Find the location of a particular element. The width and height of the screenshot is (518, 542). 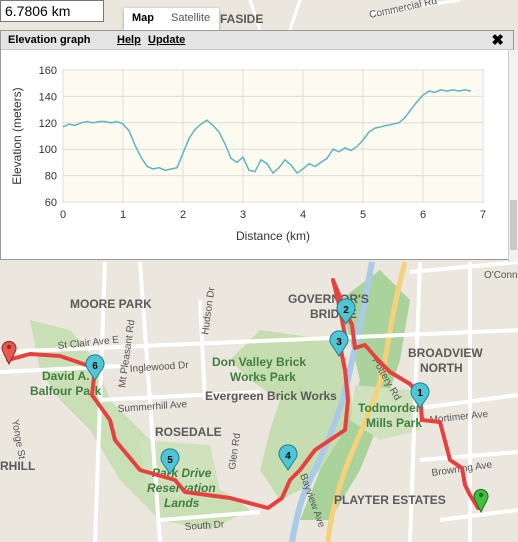

waypoint-marker-4: 4 is located at coordinates (288, 457).